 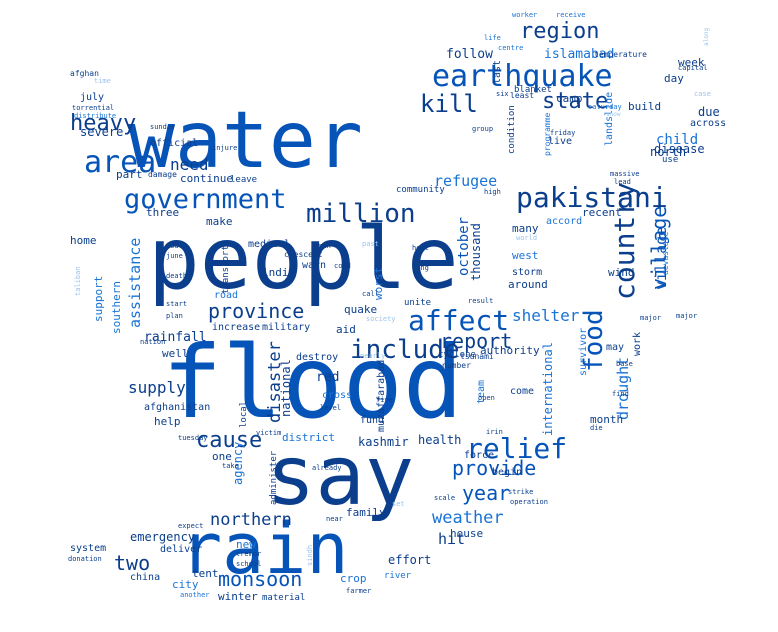 What do you see at coordinates (620, 54) in the screenshot?
I see `word-temperature: temperature` at bounding box center [620, 54].